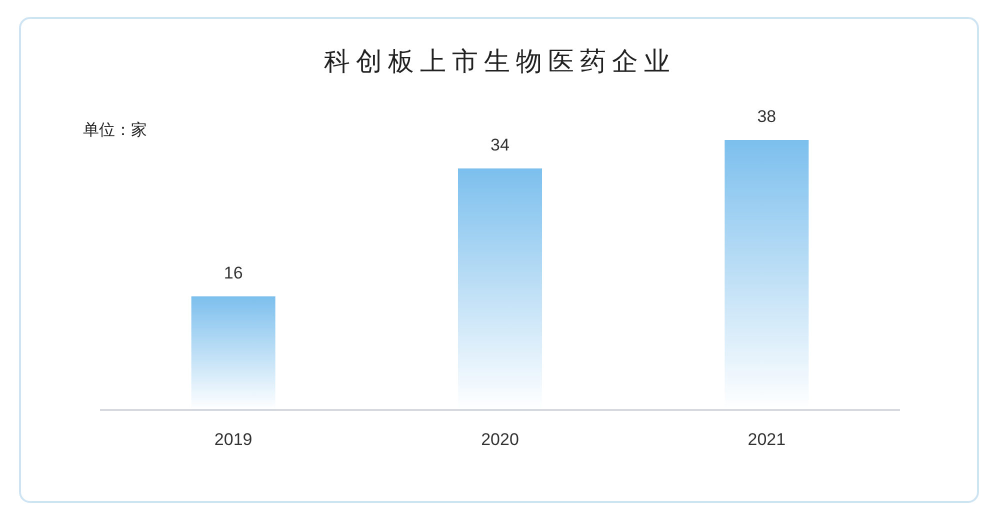  I want to click on data-label: 16, so click(233, 272).